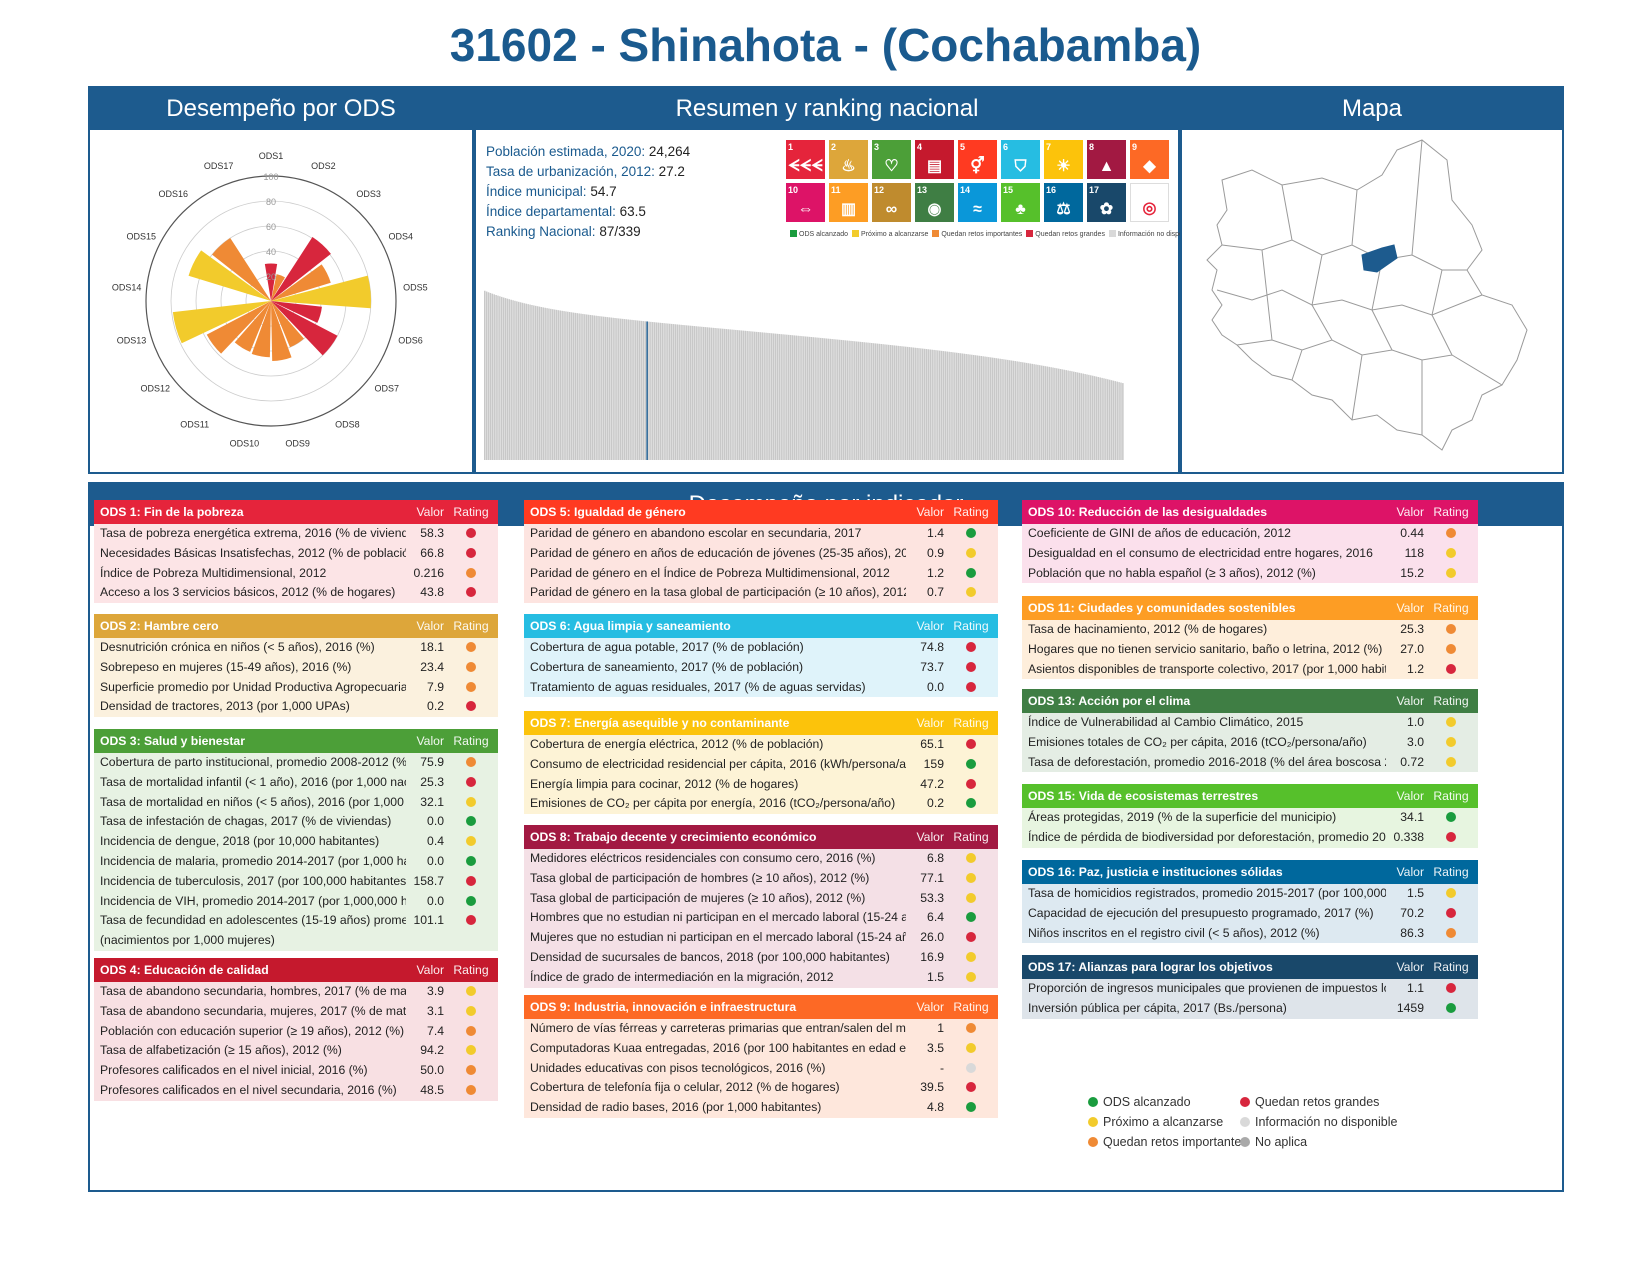 Image resolution: width=1651 pixels, height=1275 pixels. What do you see at coordinates (971, 1067) in the screenshot?
I see `rating-dot-lightgray` at bounding box center [971, 1067].